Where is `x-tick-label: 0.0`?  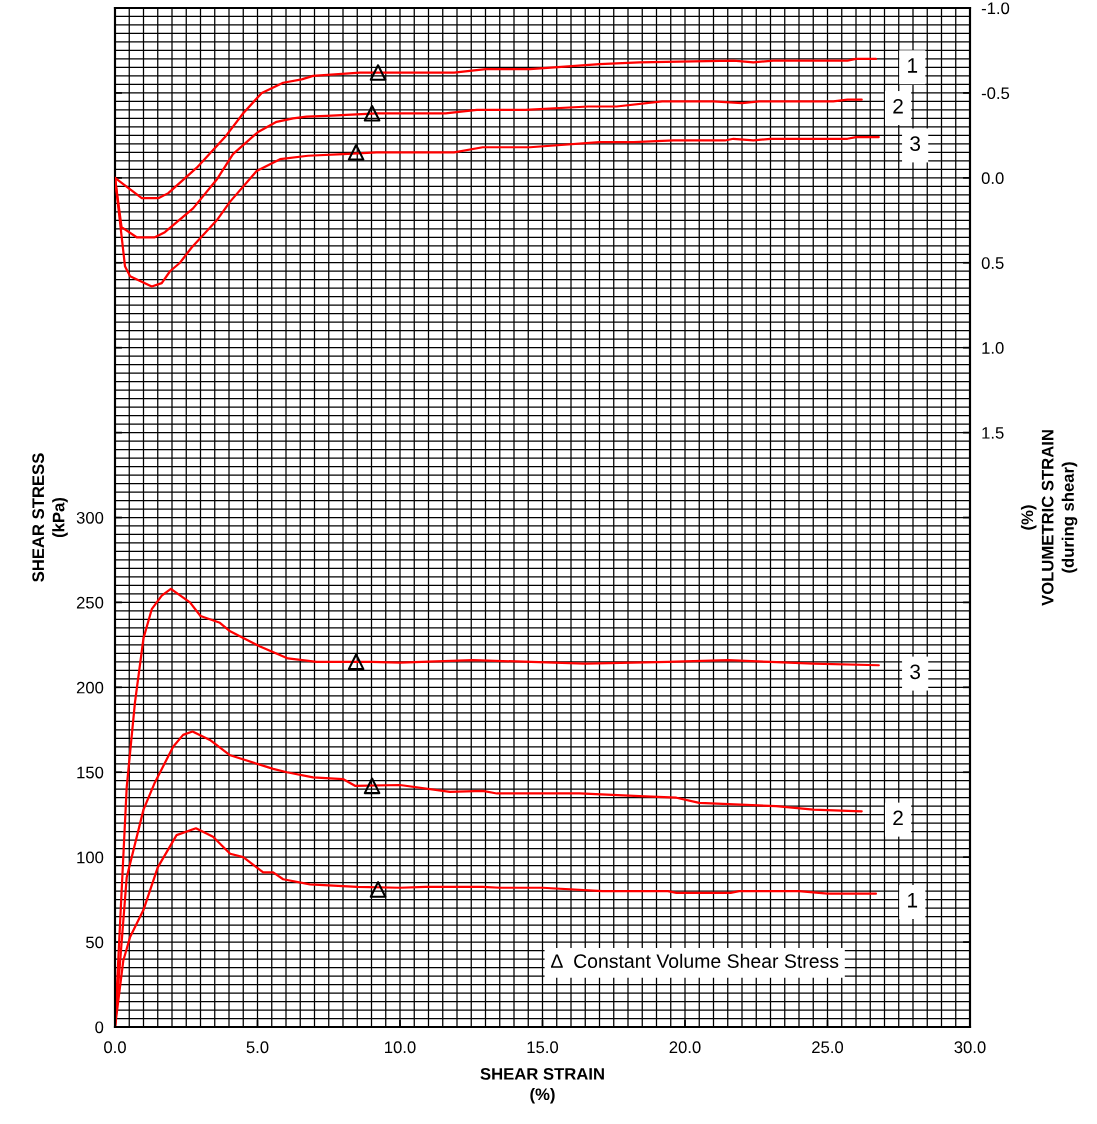 x-tick-label: 0.0 is located at coordinates (115, 1047).